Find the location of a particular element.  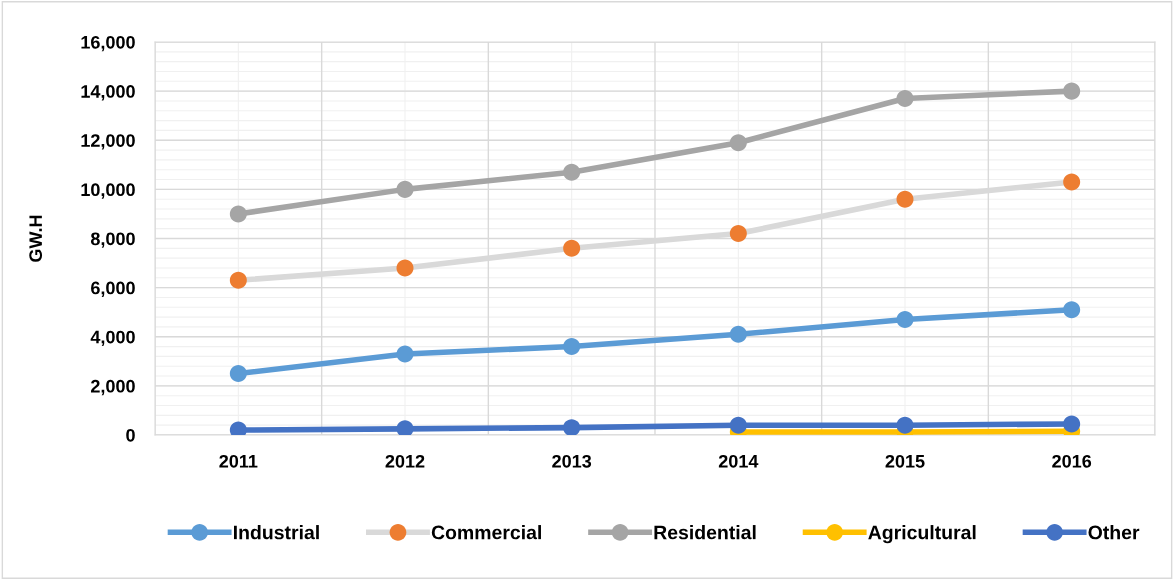

legend-label: Commercial is located at coordinates (486, 532).